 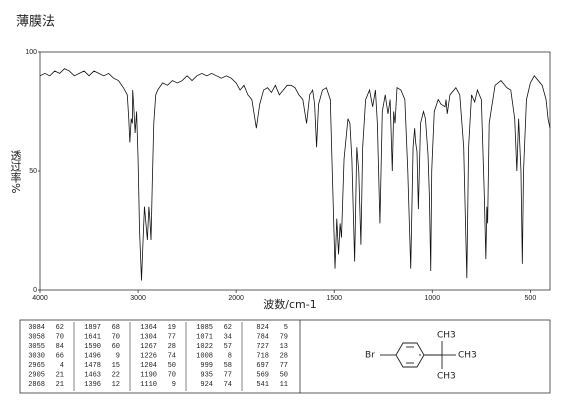 I want to click on x-tick-label: 3000, so click(x=138, y=298).